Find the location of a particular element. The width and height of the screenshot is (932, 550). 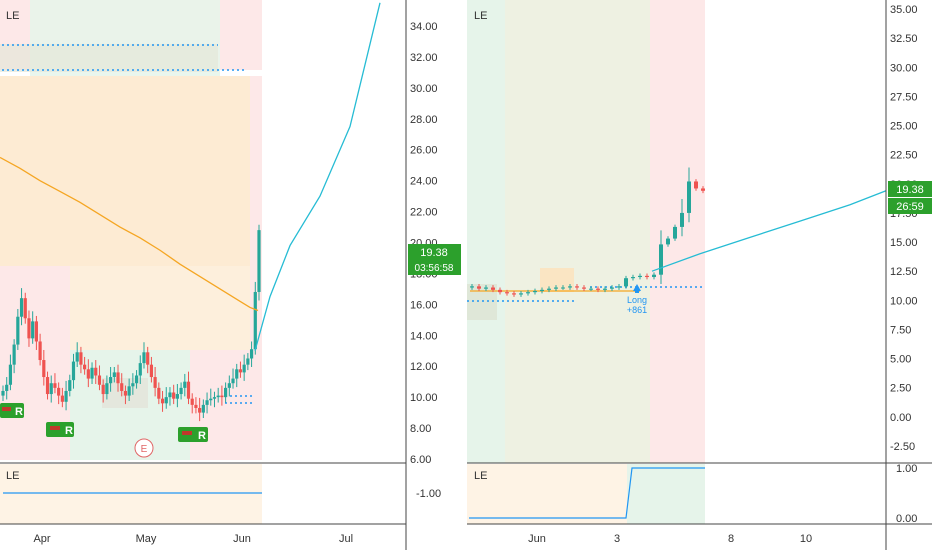

left-price-tick-label: 6.00 is located at coordinates (420, 460).